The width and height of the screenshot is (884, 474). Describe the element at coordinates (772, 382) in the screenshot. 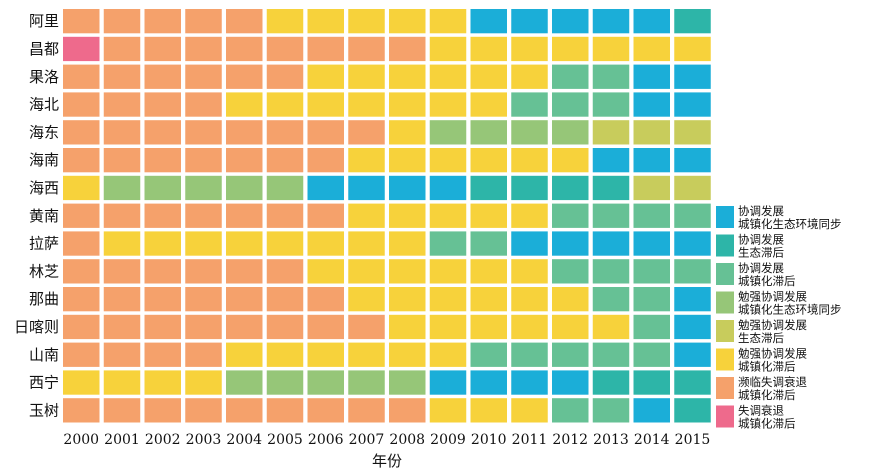

I see `legend-label-line1: 濒临失调衰退` at that location.